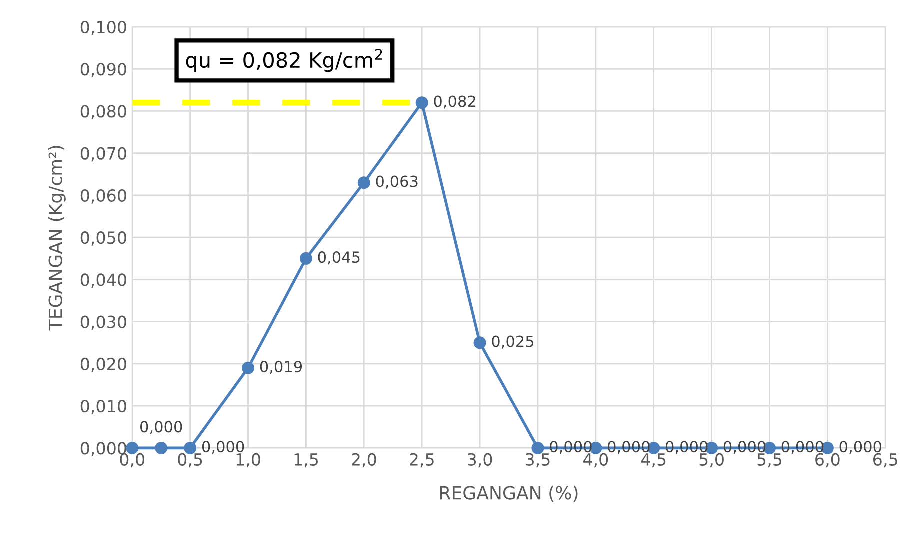 The image size is (913, 540). Describe the element at coordinates (339, 258) in the screenshot. I see `data-label: 0,045` at that location.